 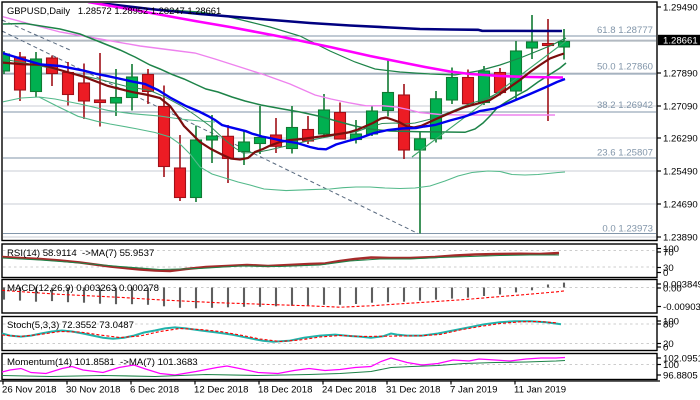 What do you see at coordinates (413, 390) in the screenshot?
I see `svg-text: 31 Dec 2018` at bounding box center [413, 390].